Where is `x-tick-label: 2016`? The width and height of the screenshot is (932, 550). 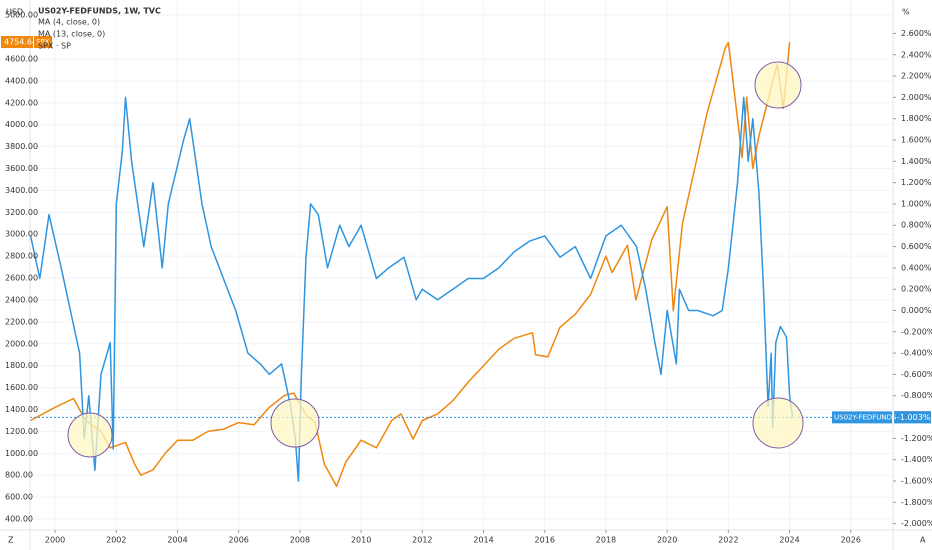 x-tick-label: 2016 is located at coordinates (545, 540).